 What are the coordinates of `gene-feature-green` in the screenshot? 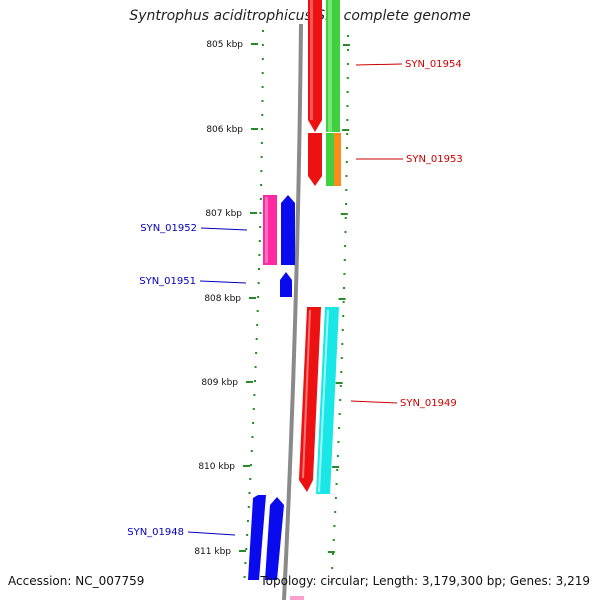 It's located at (330, 159).